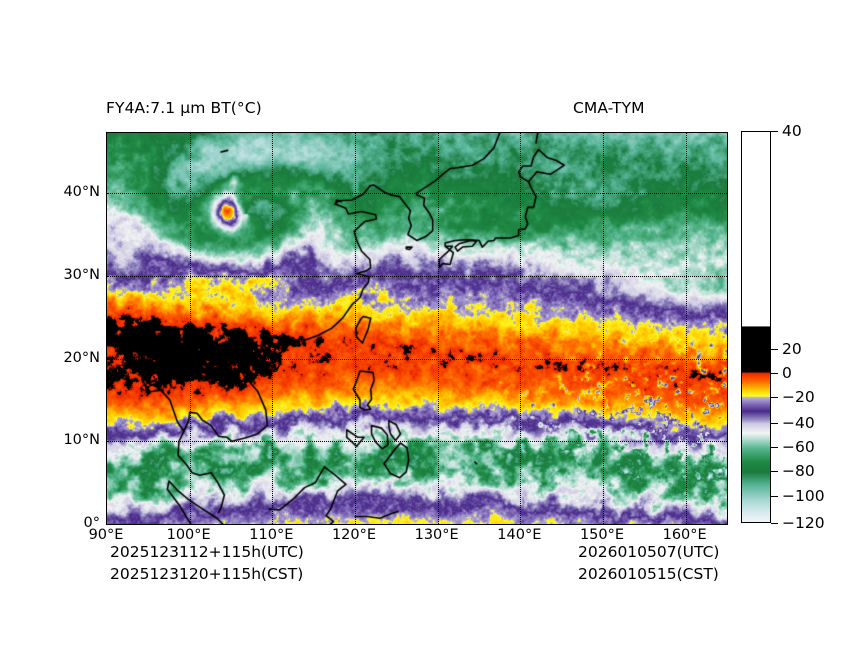  Describe the element at coordinates (81, 357) in the screenshot. I see `y-axis-tick-label: 20°N` at that location.